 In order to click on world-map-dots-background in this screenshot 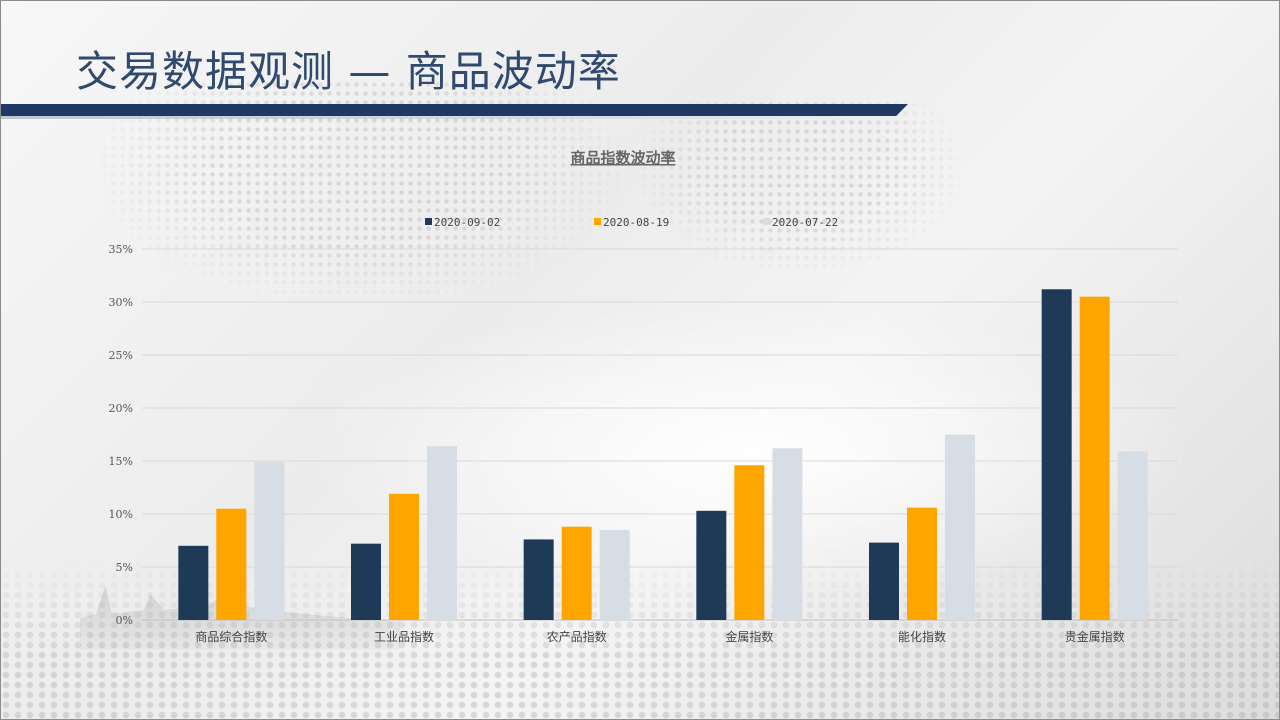, I will do `click(360, 190)`.